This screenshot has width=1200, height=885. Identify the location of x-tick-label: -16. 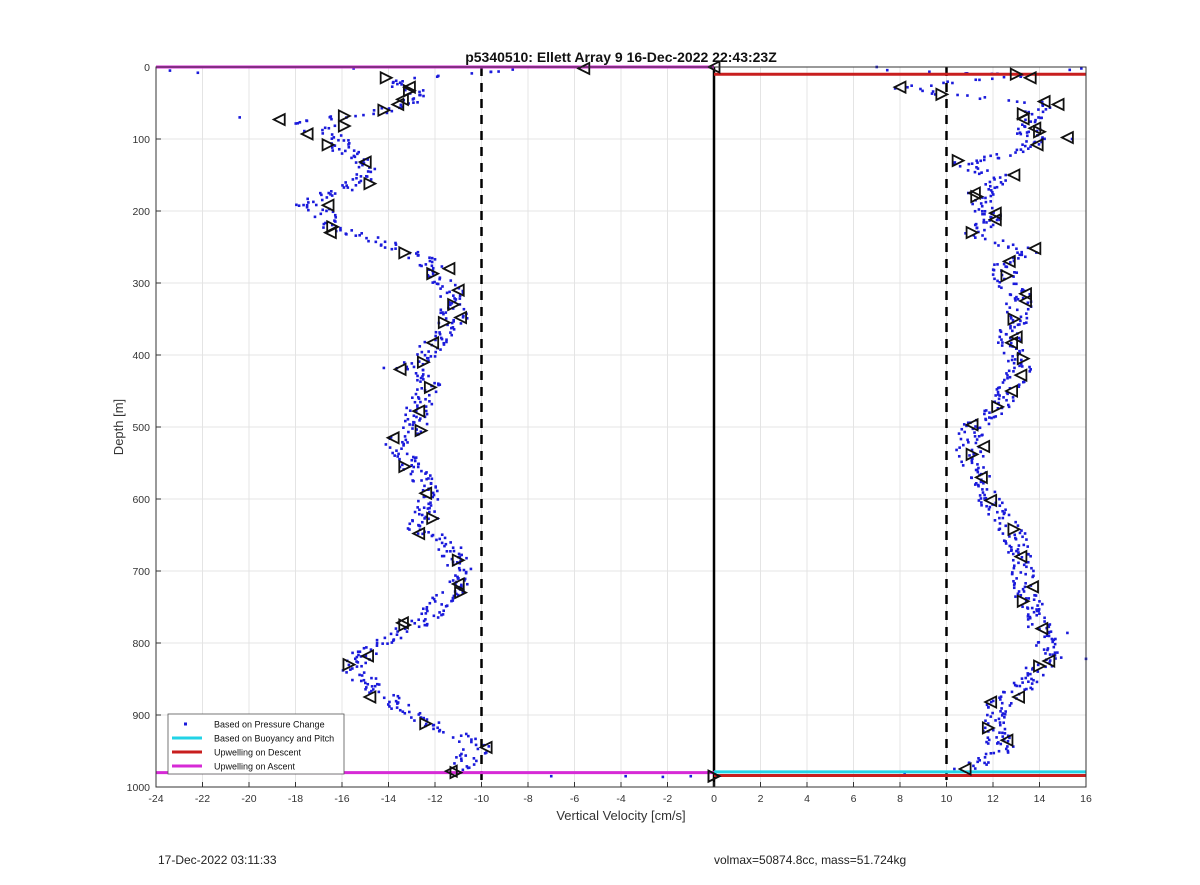
(341, 799).